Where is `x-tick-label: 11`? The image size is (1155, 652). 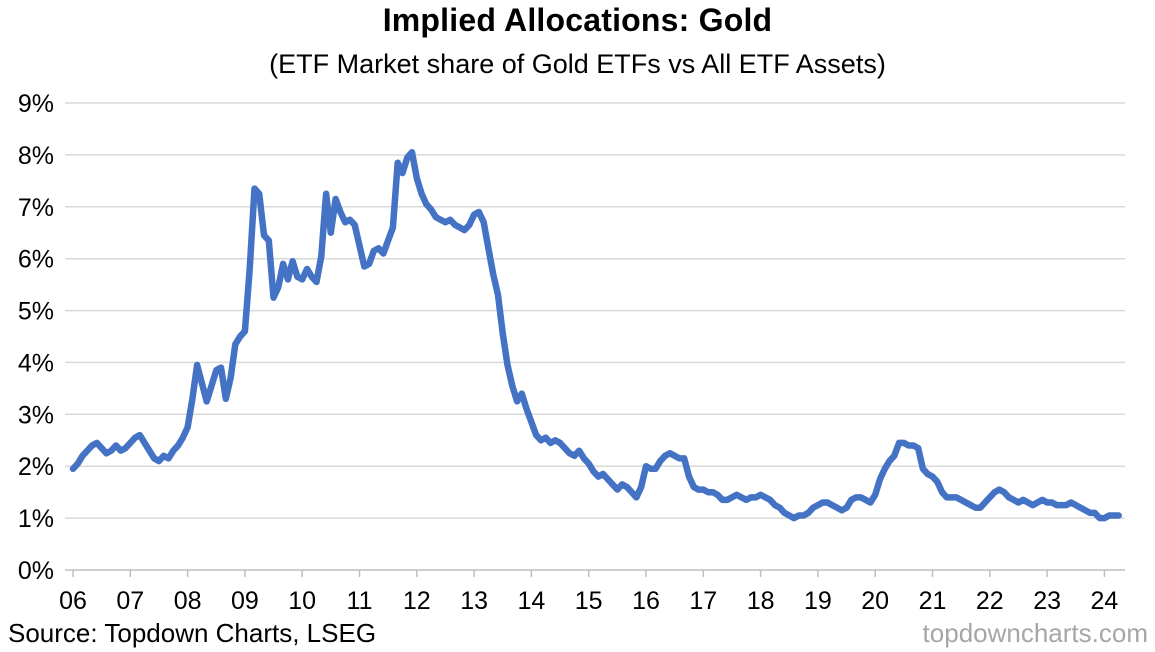 x-tick-label: 11 is located at coordinates (360, 601).